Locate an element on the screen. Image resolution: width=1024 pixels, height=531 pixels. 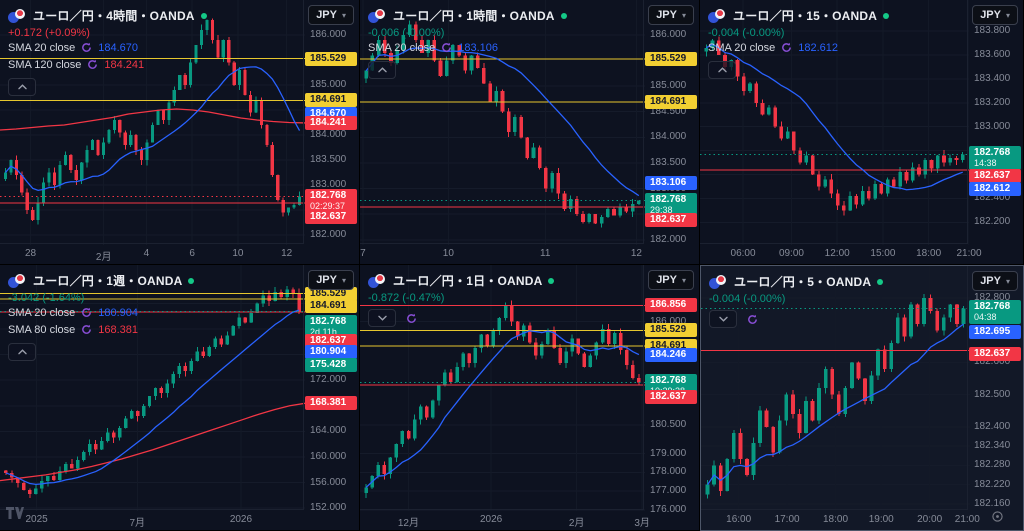
price-badge: 182.768 02:29:37 is located at coordinates (331, 200).